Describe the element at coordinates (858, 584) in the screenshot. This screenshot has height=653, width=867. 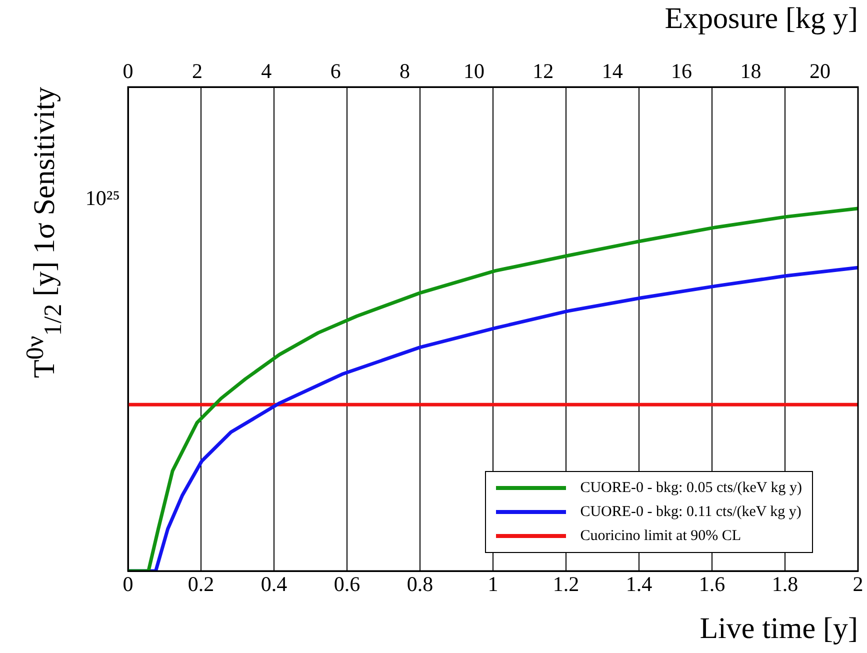
I see `x-tick-label: 2` at that location.